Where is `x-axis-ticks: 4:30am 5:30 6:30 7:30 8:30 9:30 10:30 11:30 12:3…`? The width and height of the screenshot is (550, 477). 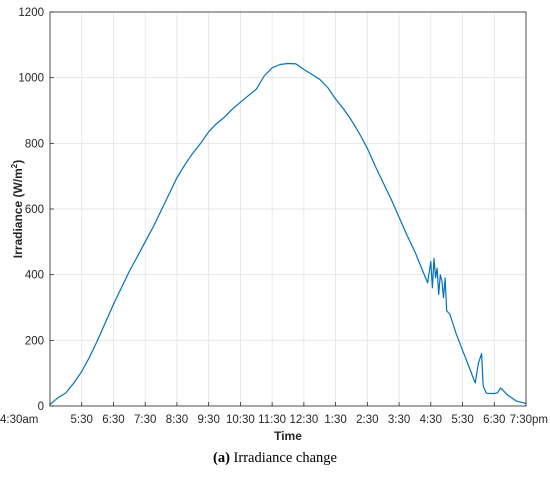
x-axis-ticks: 4:30am 5:30 6:30 7:30 8:30 9:30 10:30 11:30 12:3… is located at coordinates (274, 414).